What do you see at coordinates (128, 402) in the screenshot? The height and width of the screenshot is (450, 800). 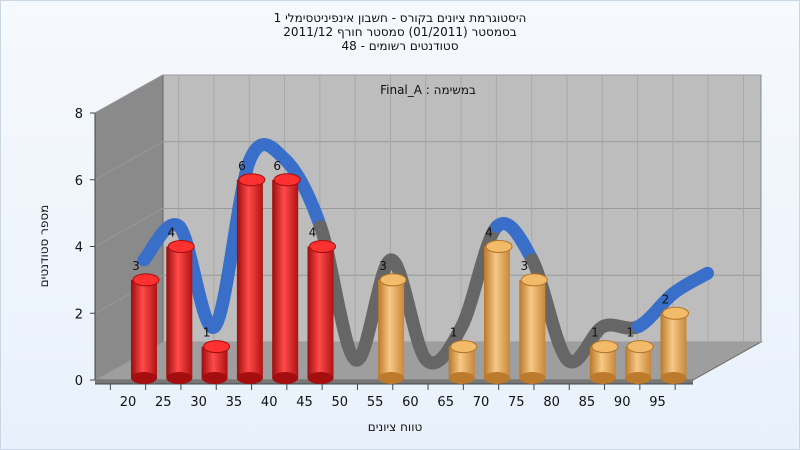 I see `x-tick-label: 20` at bounding box center [128, 402].